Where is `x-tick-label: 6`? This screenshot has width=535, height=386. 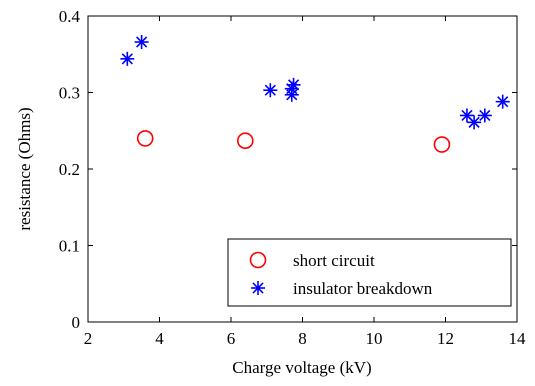
x-tick-label: 6 is located at coordinates (231, 338).